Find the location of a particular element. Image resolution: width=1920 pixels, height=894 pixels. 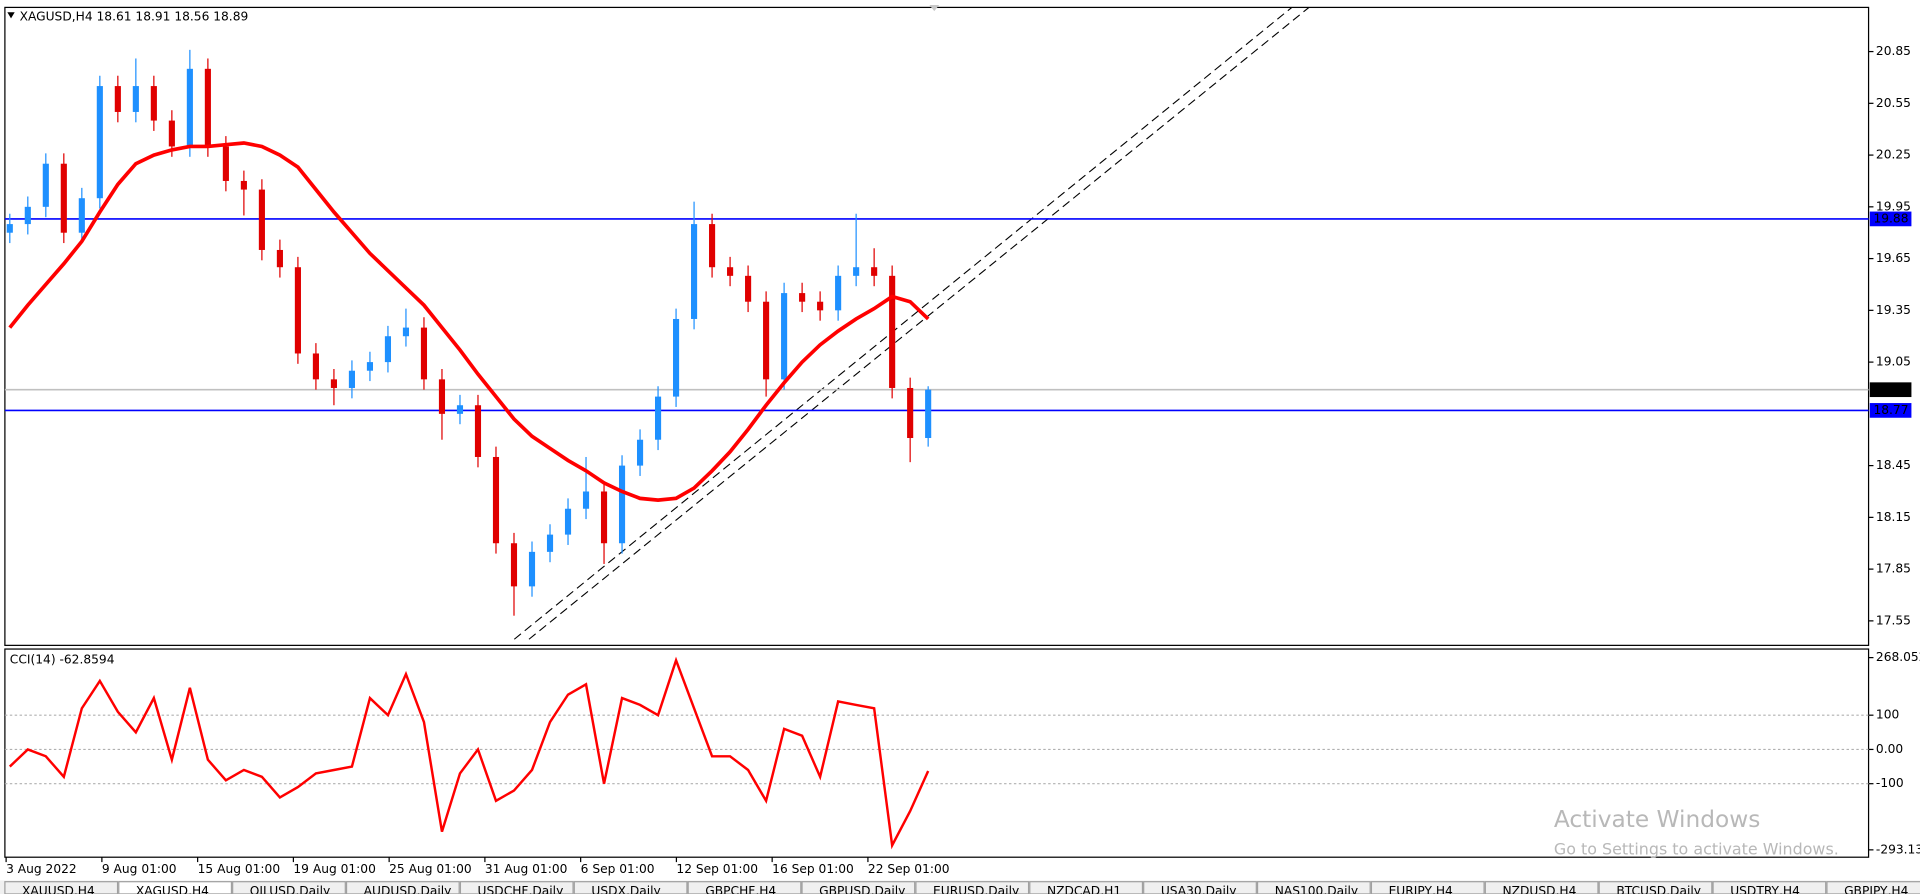

price-label: 18.89 is located at coordinates (1890, 389).